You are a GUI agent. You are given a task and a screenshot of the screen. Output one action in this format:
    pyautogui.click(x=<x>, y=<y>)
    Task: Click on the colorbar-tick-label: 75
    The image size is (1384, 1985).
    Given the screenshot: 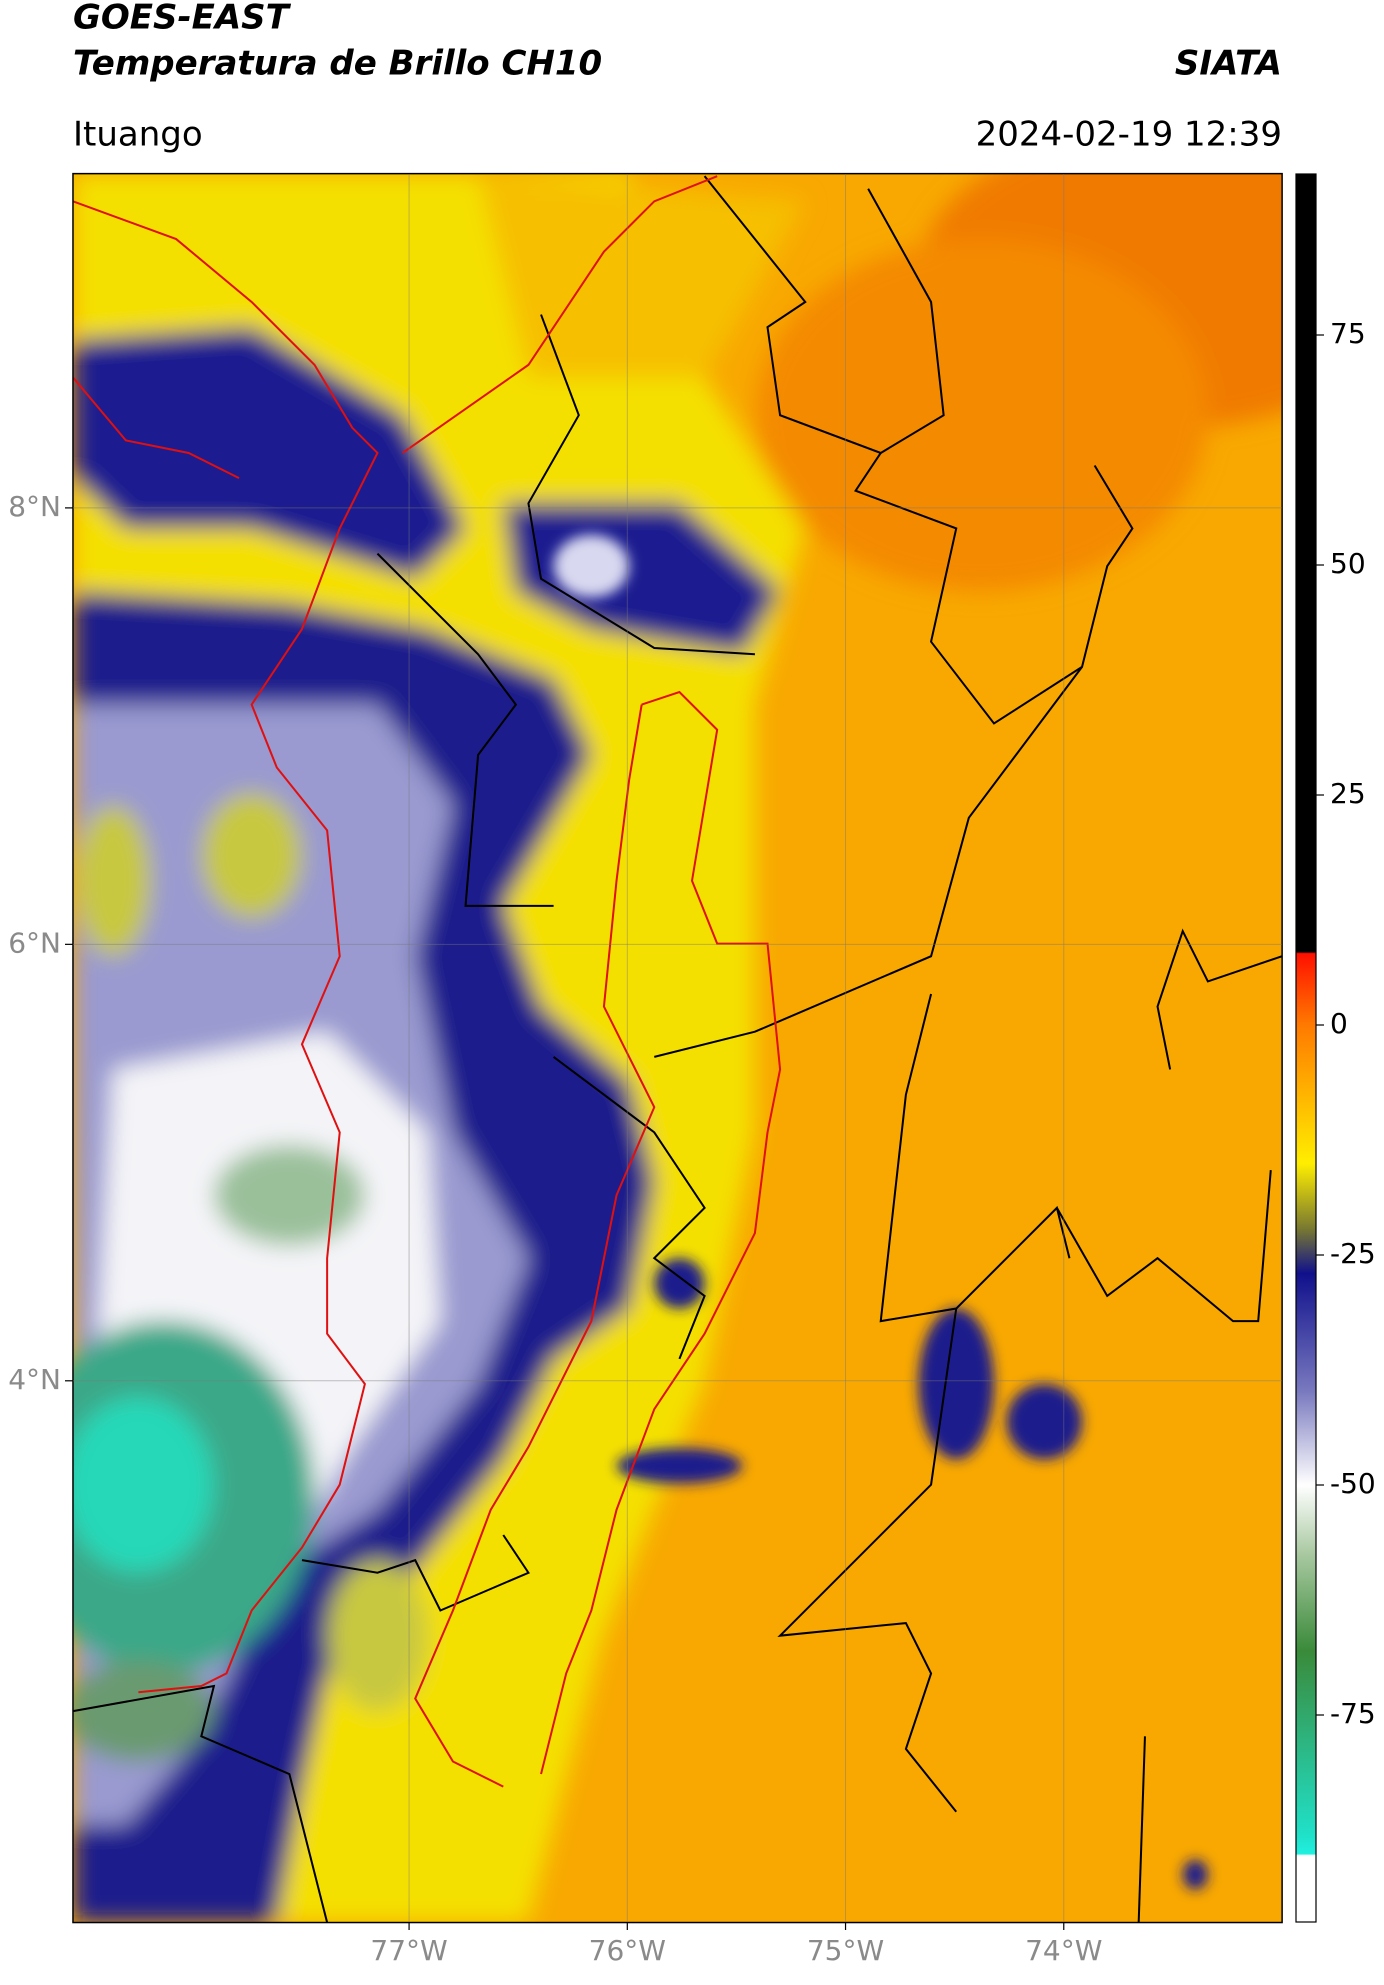 What is the action you would take?
    pyautogui.click(x=1348, y=333)
    